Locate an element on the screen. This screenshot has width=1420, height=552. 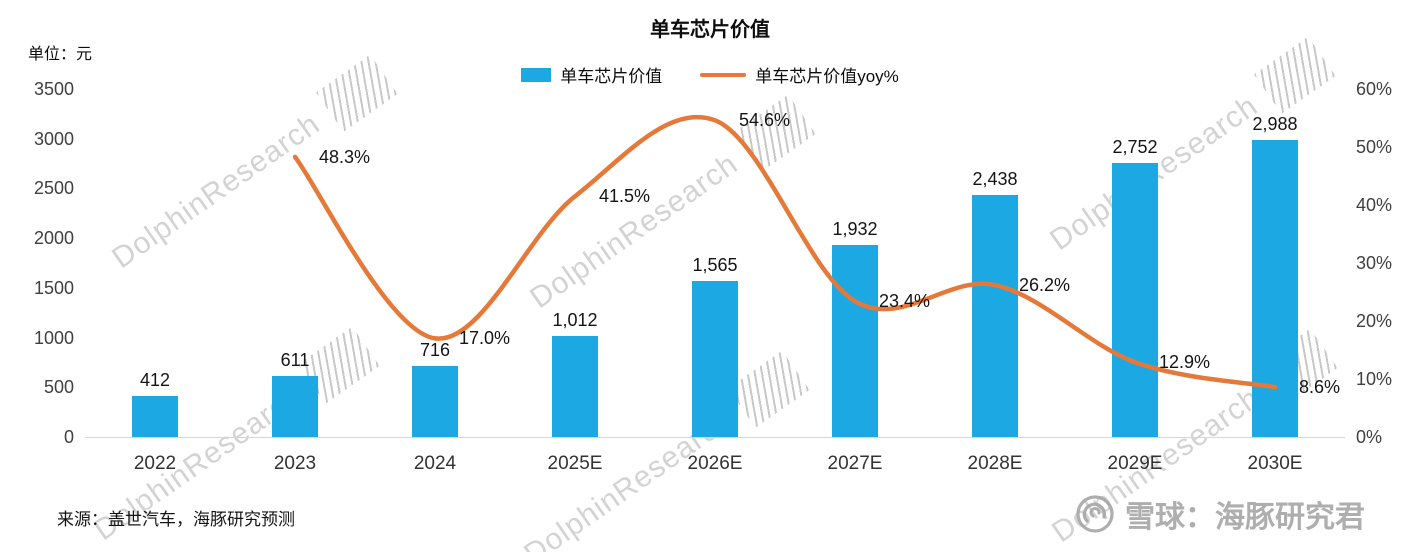
yoy-value-label: 48.3% is located at coordinates (345, 156).